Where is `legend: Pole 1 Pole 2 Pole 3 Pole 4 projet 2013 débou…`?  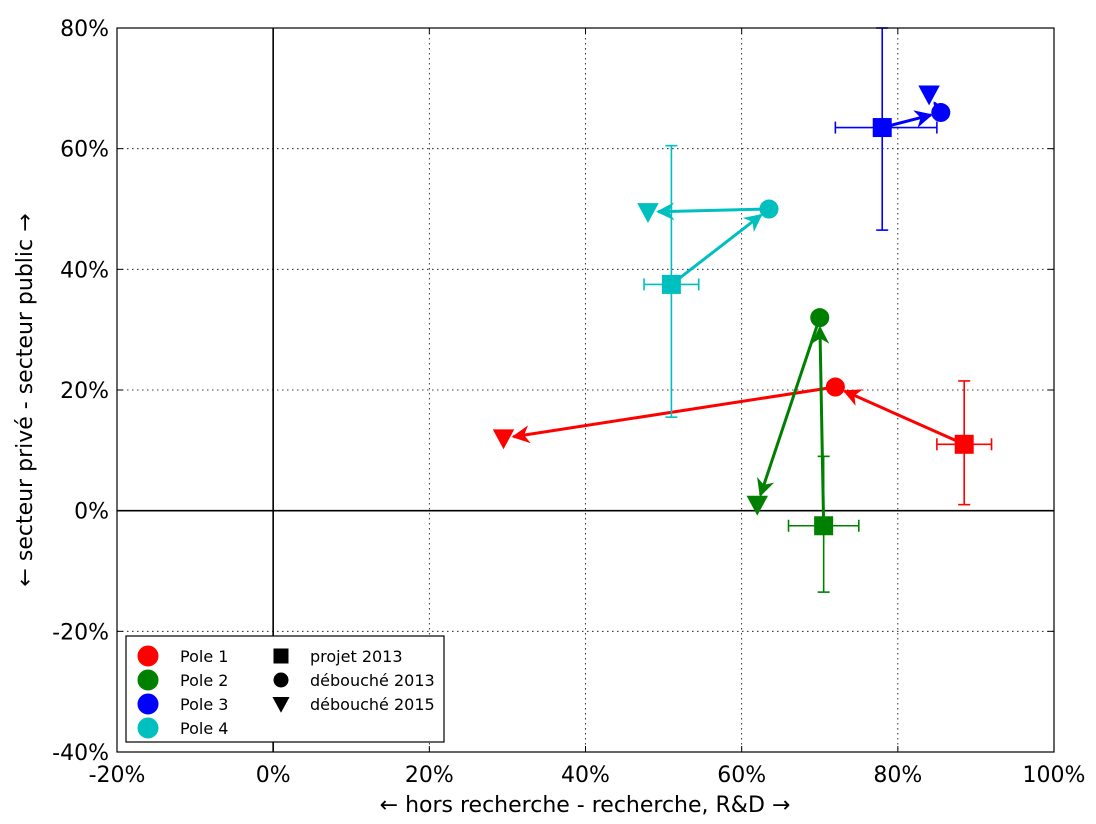 legend: Pole 1 Pole 2 Pole 3 Pole 4 projet 2013 débou… is located at coordinates (285, 689).